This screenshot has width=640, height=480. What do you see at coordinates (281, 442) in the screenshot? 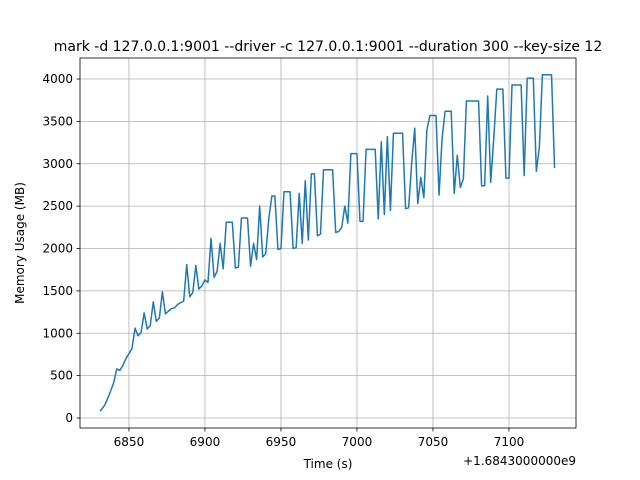
I see `x-tick-label: 6950` at bounding box center [281, 442].